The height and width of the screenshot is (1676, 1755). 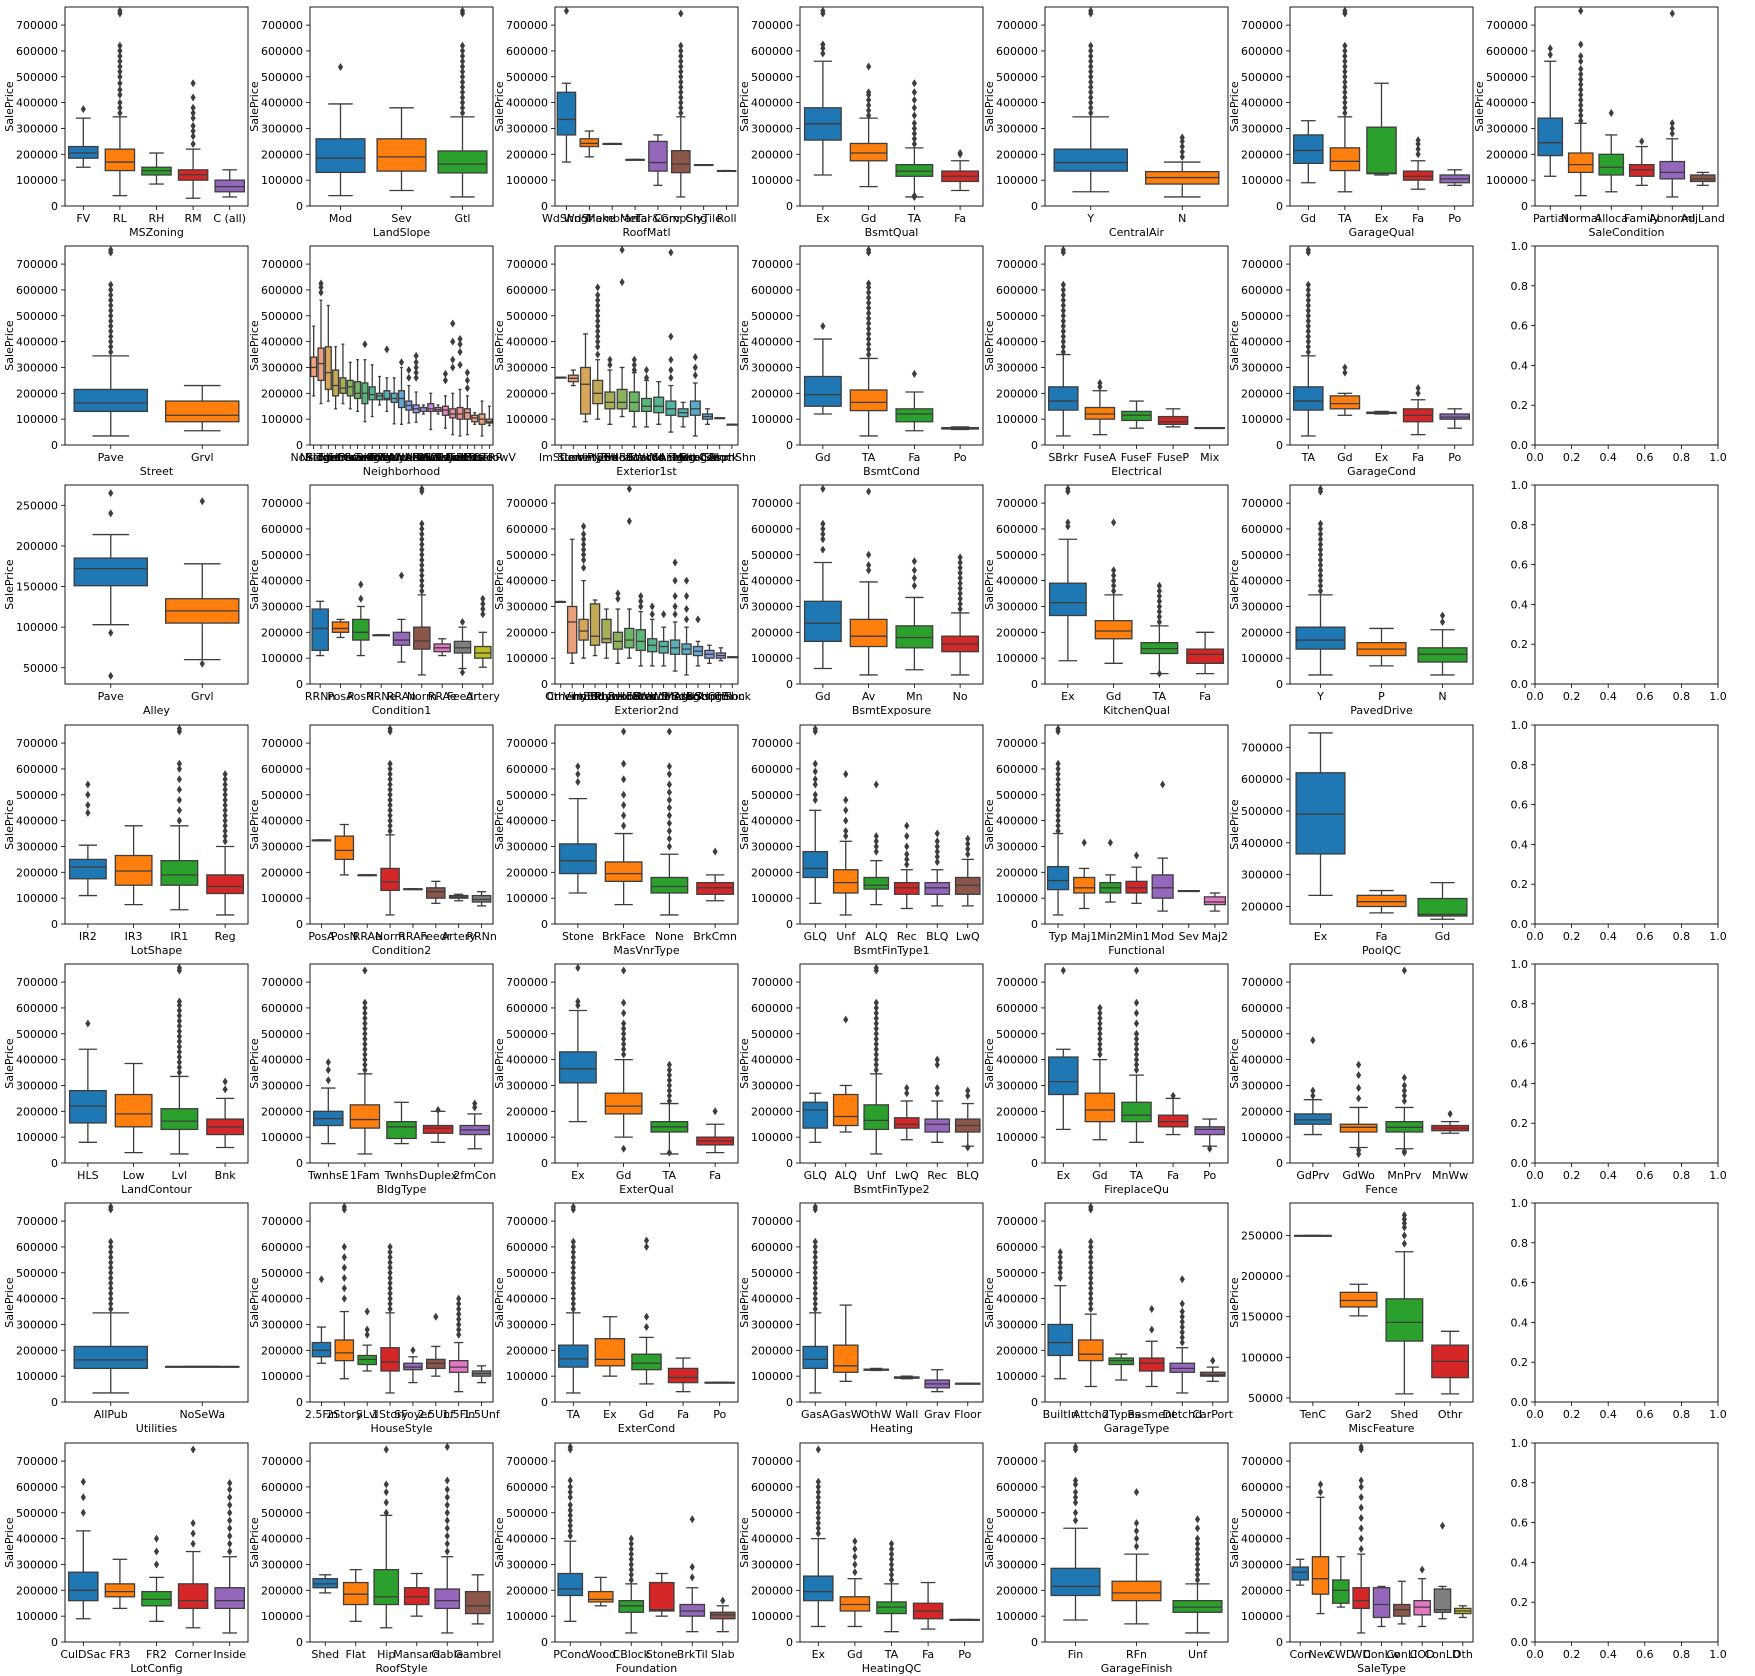 What do you see at coordinates (732, 657) in the screenshot?
I see `box-cblock` at bounding box center [732, 657].